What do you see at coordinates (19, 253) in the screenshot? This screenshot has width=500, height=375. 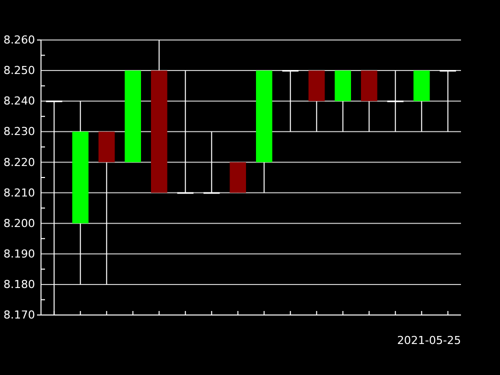 I see `y-tick-label: 8.190` at bounding box center [19, 253].